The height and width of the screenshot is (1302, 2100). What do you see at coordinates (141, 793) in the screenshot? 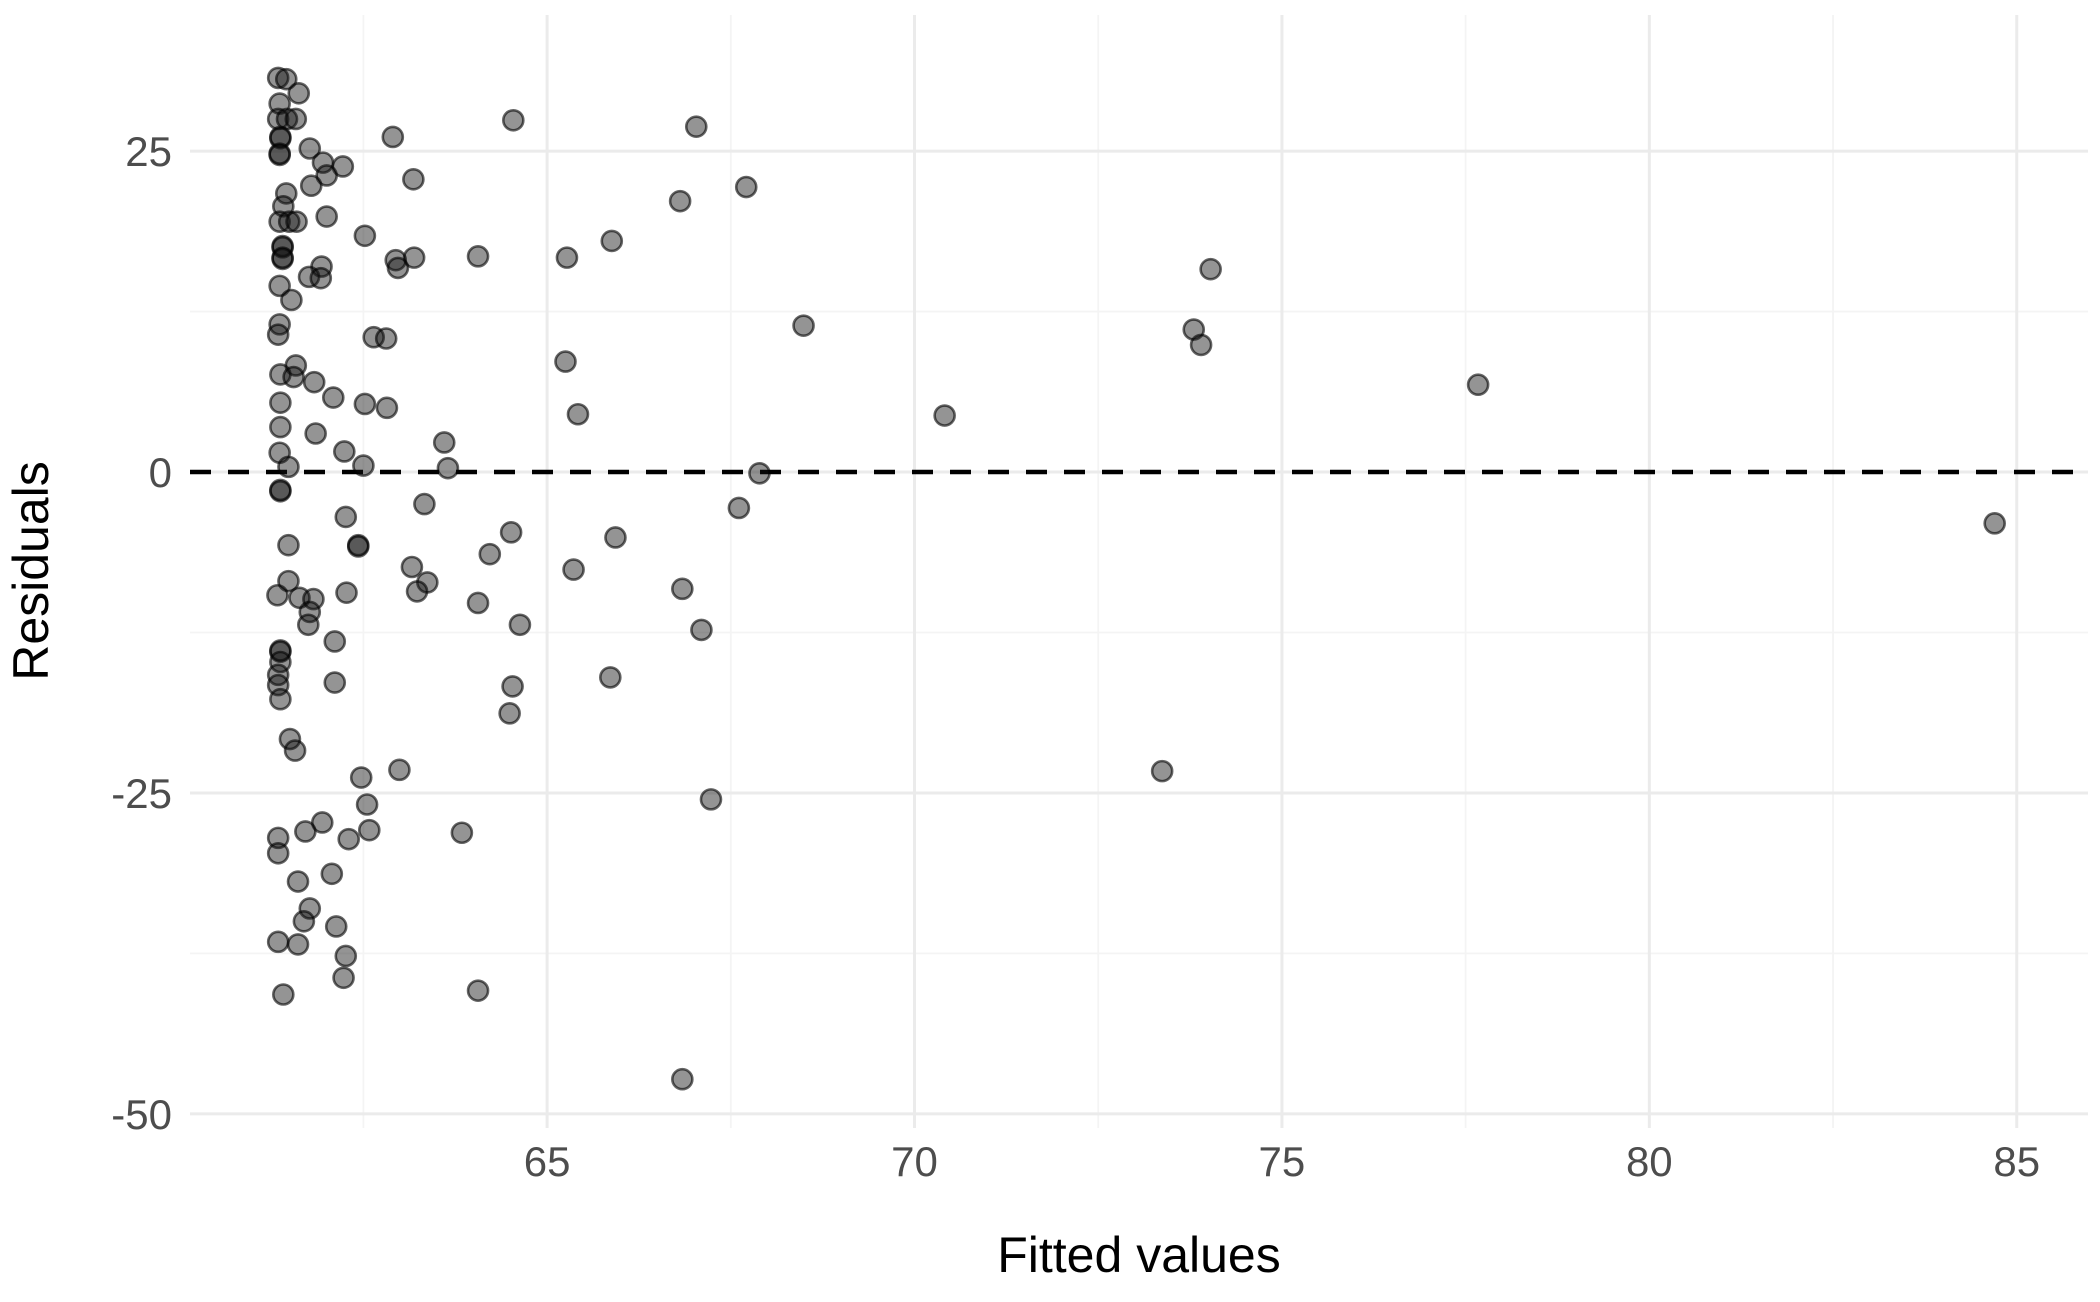
I see `y-tick-label: -25` at bounding box center [141, 793].